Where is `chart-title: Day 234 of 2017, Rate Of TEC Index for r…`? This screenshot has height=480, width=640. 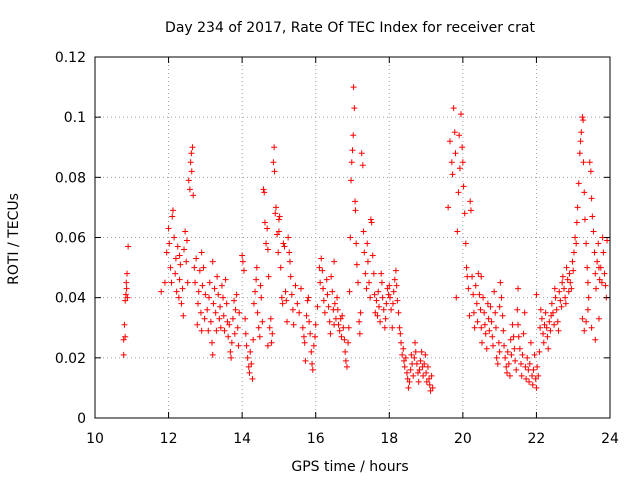 chart-title: Day 234 of 2017, Rate Of TEC Index for r… is located at coordinates (350, 28).